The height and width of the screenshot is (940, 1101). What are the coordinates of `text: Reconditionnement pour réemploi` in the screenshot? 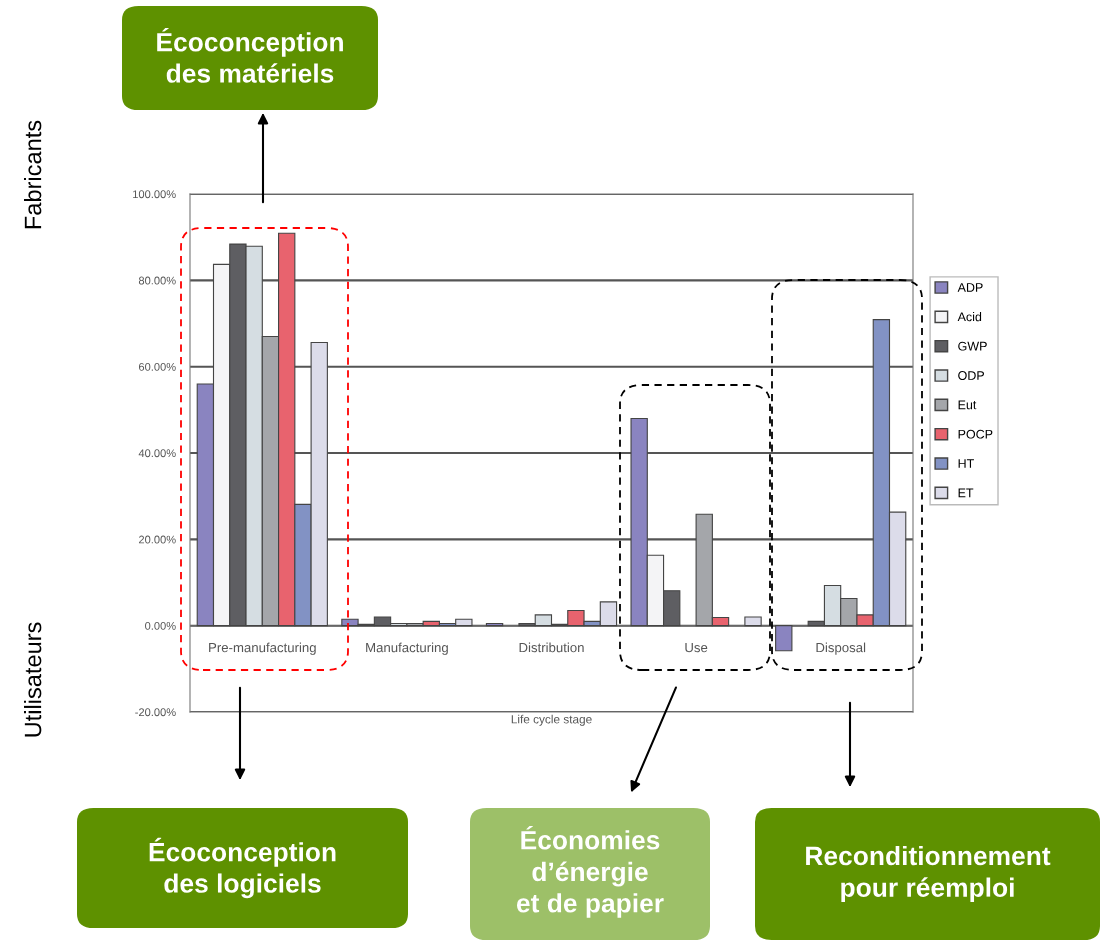 It's located at (928, 874).